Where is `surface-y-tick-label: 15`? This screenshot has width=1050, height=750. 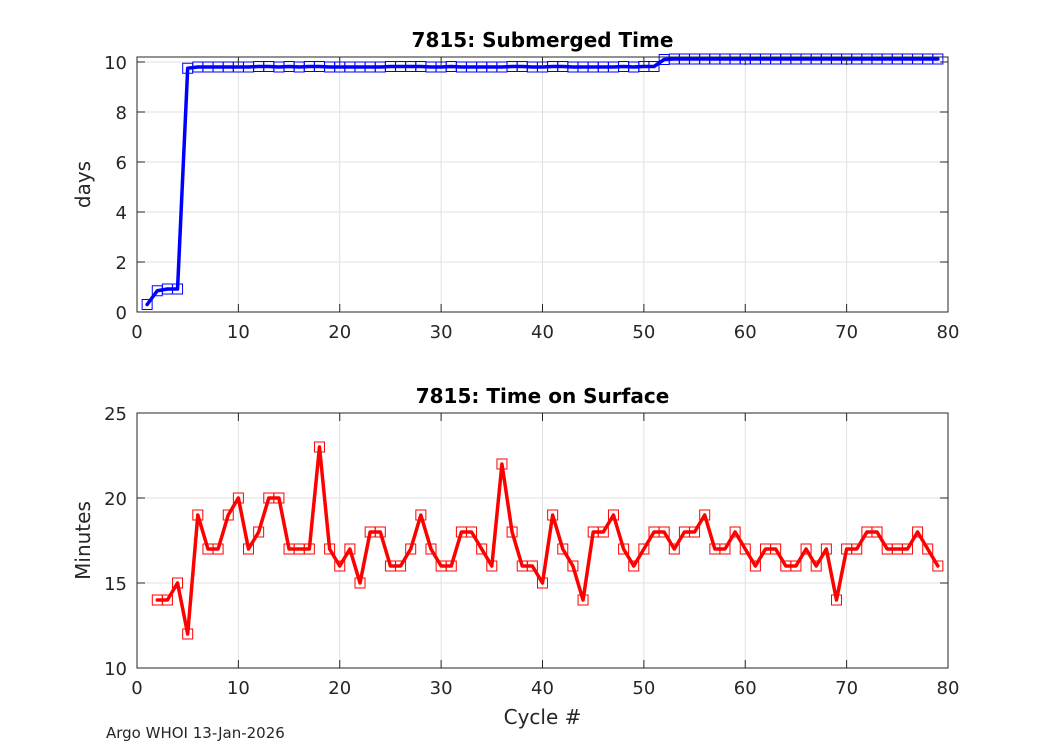 surface-y-tick-label: 15 is located at coordinates (115, 584).